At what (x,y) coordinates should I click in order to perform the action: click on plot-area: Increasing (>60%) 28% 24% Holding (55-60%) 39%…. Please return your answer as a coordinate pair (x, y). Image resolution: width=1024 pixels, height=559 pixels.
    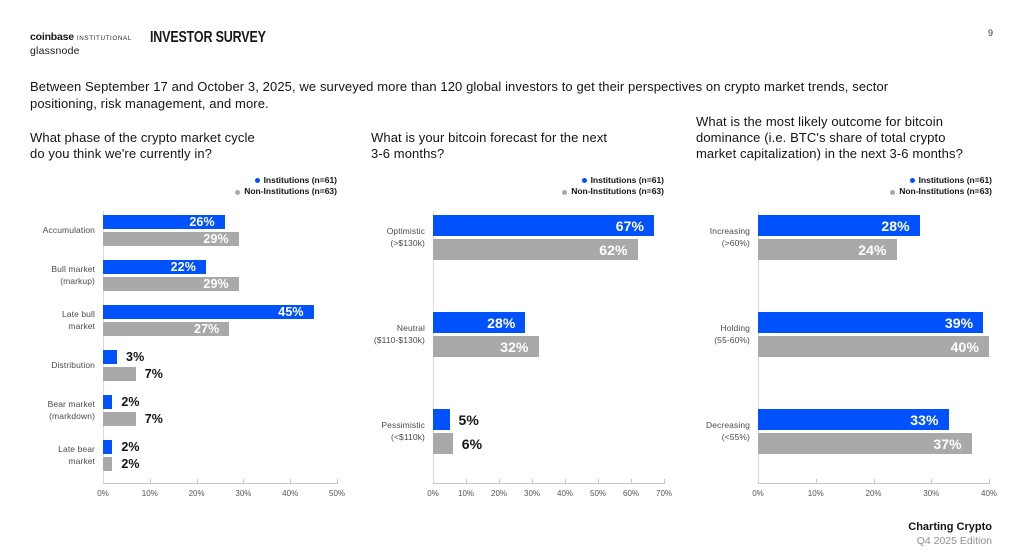
    Looking at the image, I should click on (851, 354).